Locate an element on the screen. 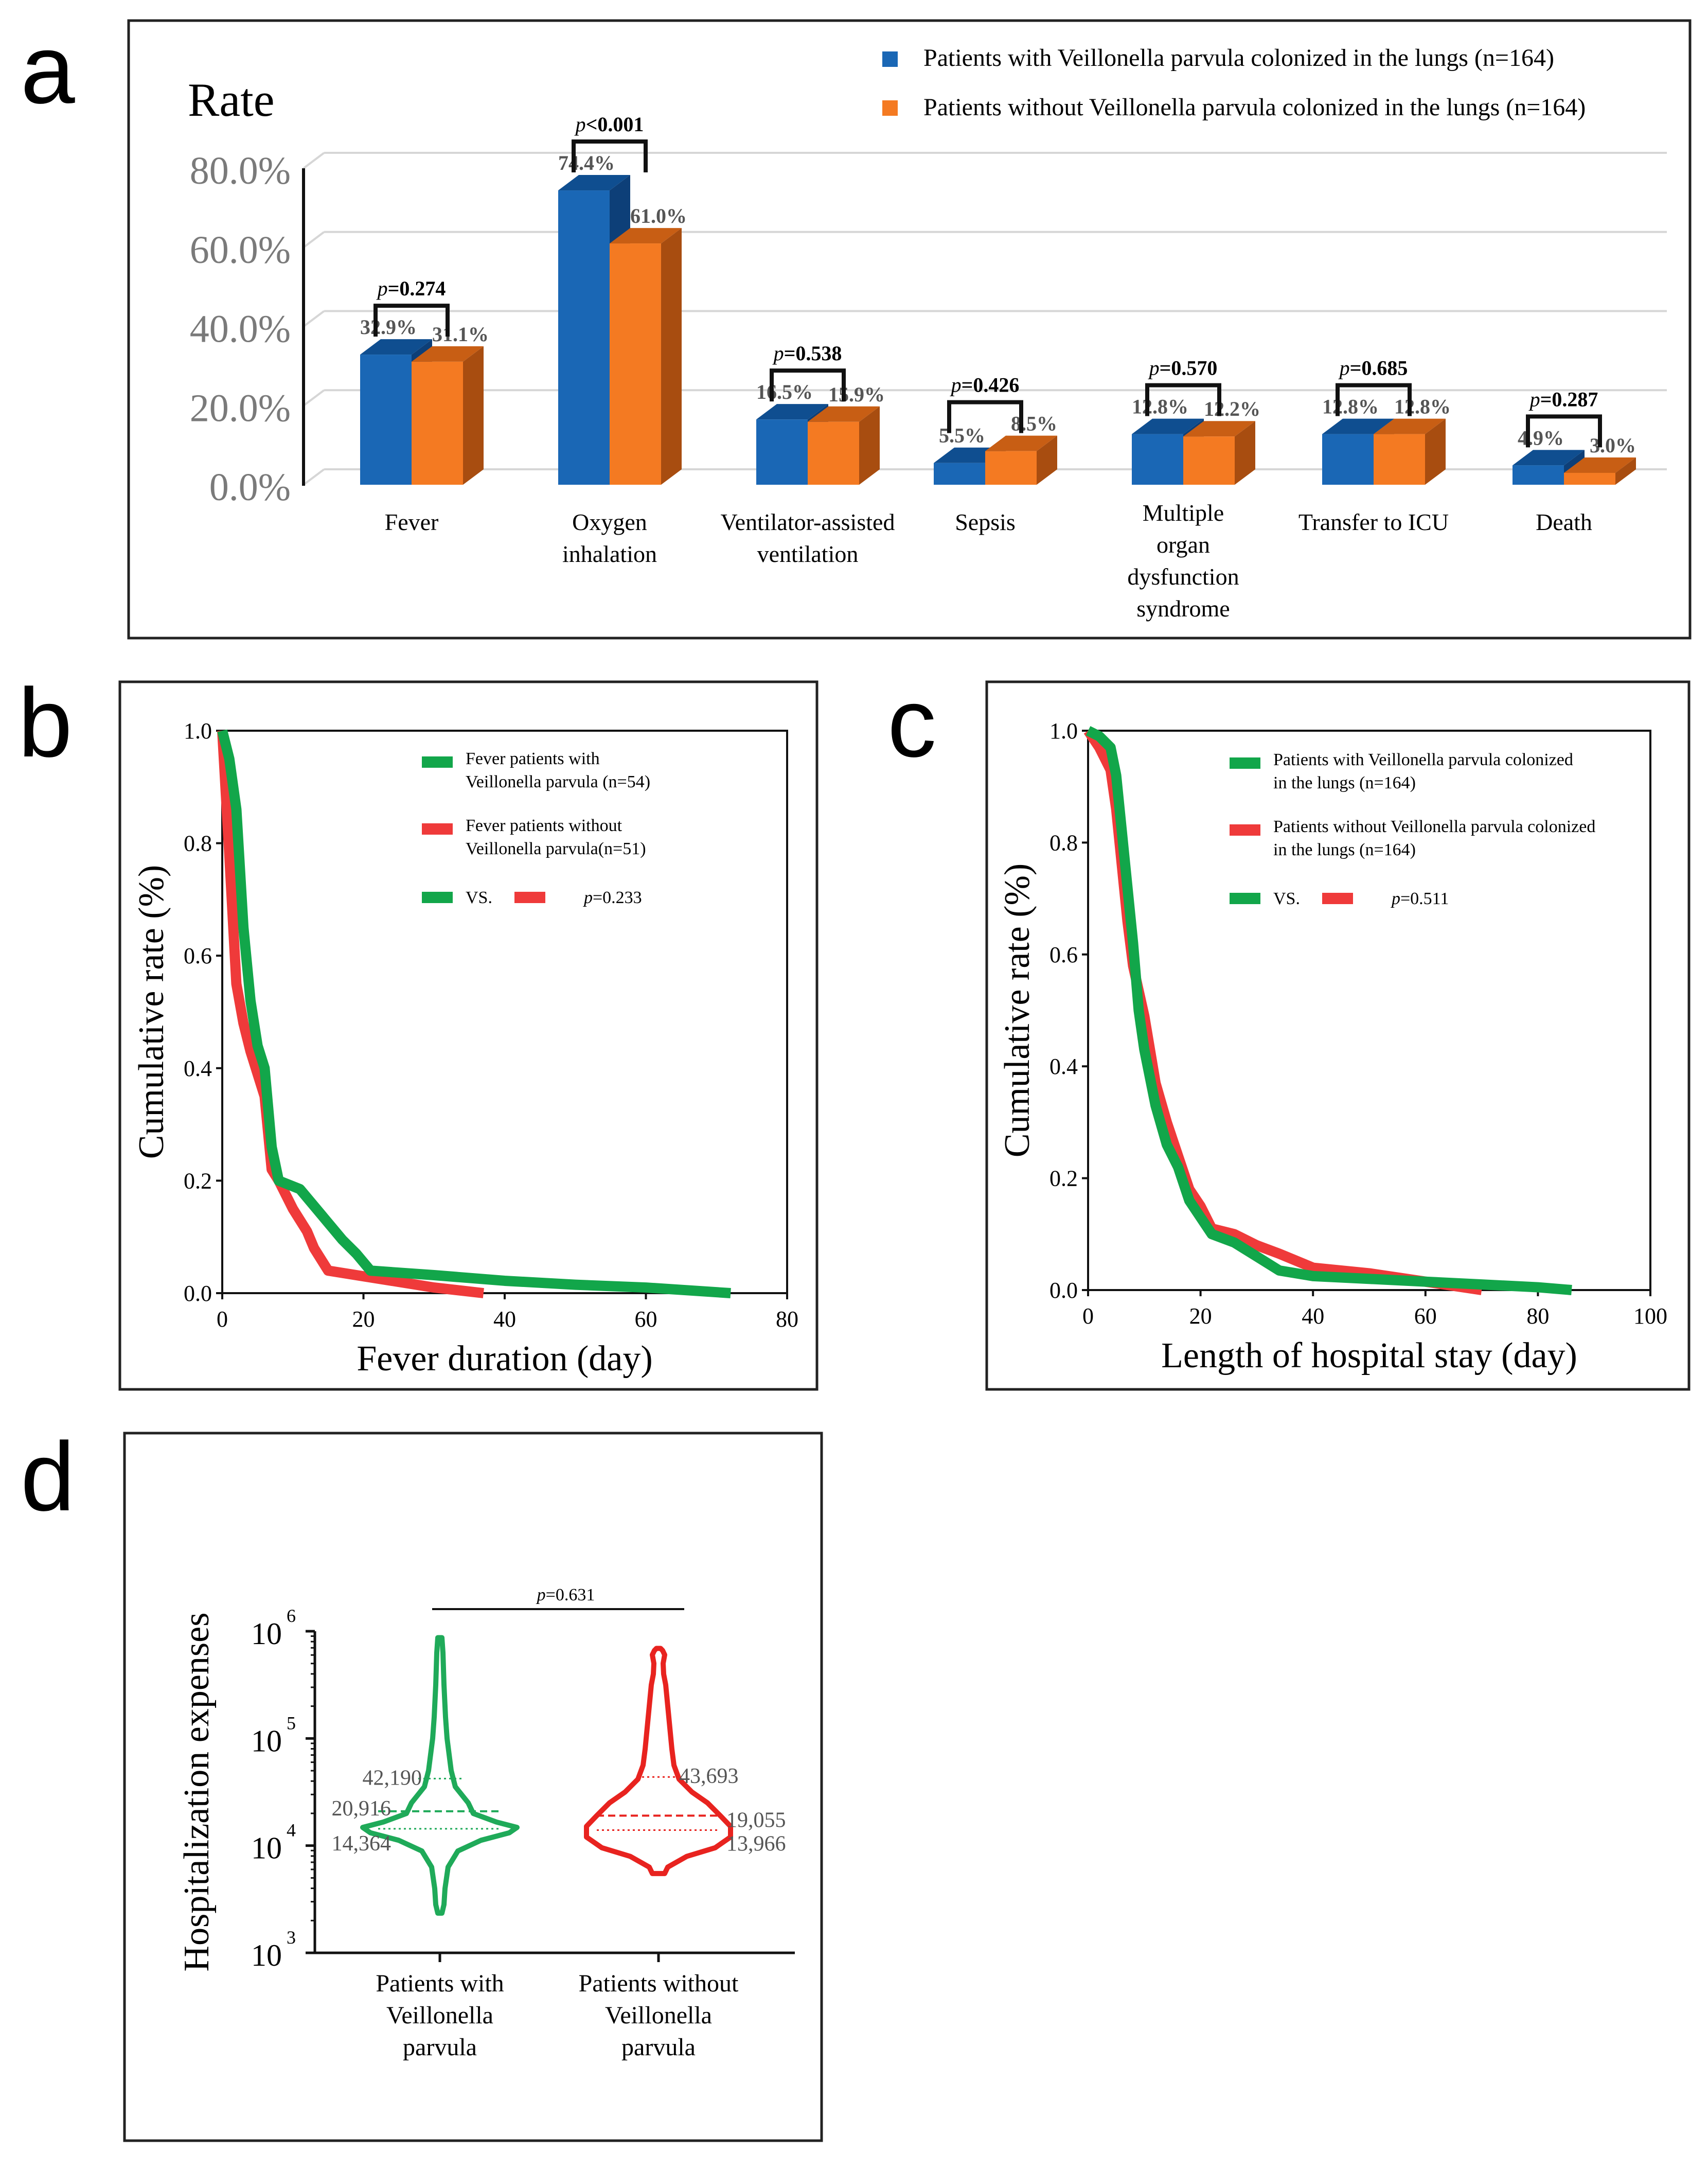 The width and height of the screenshot is (1708, 2170). y-tick-label: 0.4 is located at coordinates (198, 1068).